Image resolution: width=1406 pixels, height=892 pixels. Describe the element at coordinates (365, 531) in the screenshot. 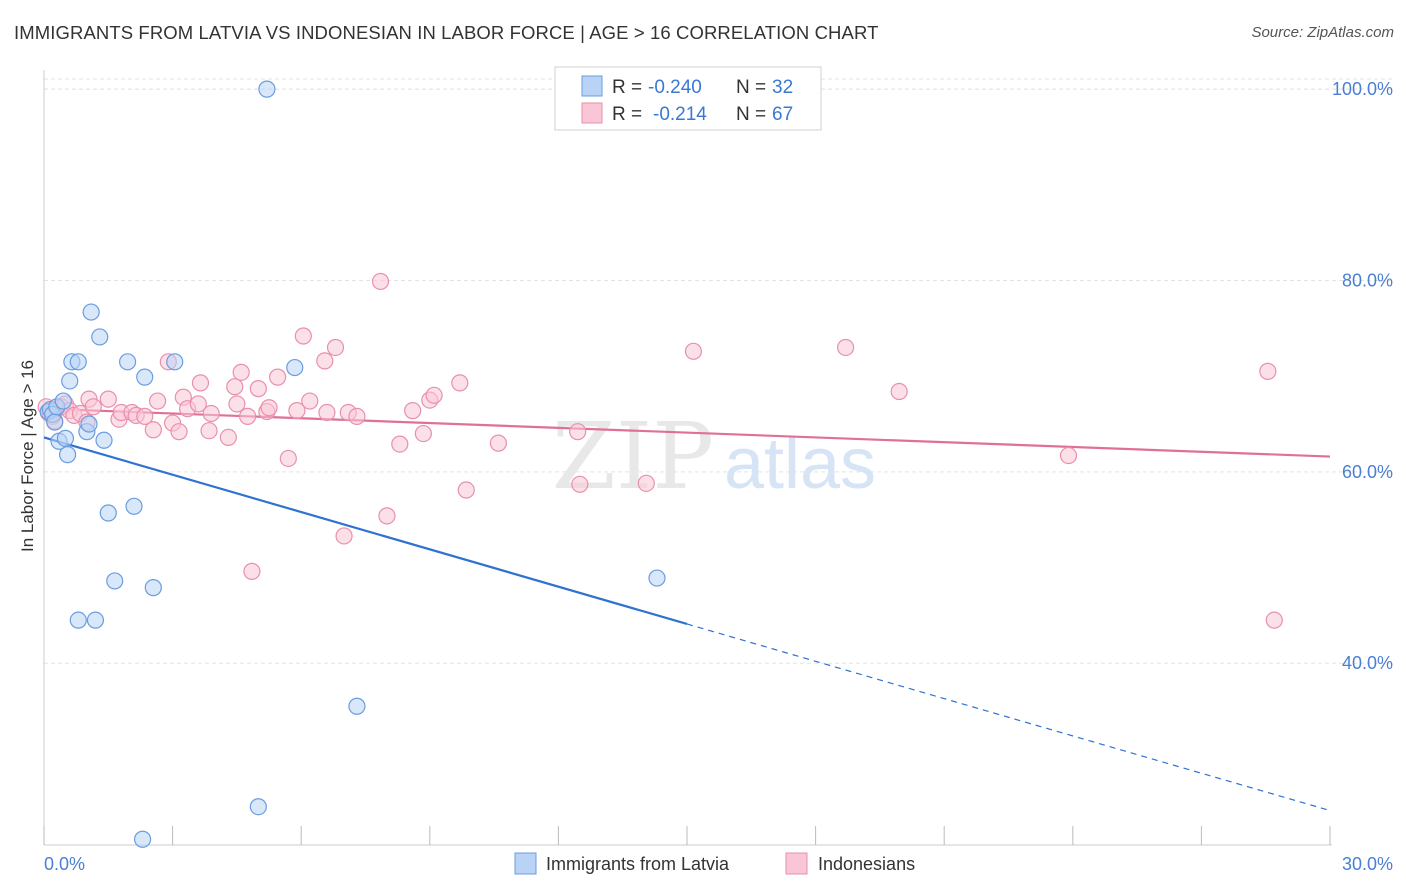

I see `trend-line-latvia` at that location.